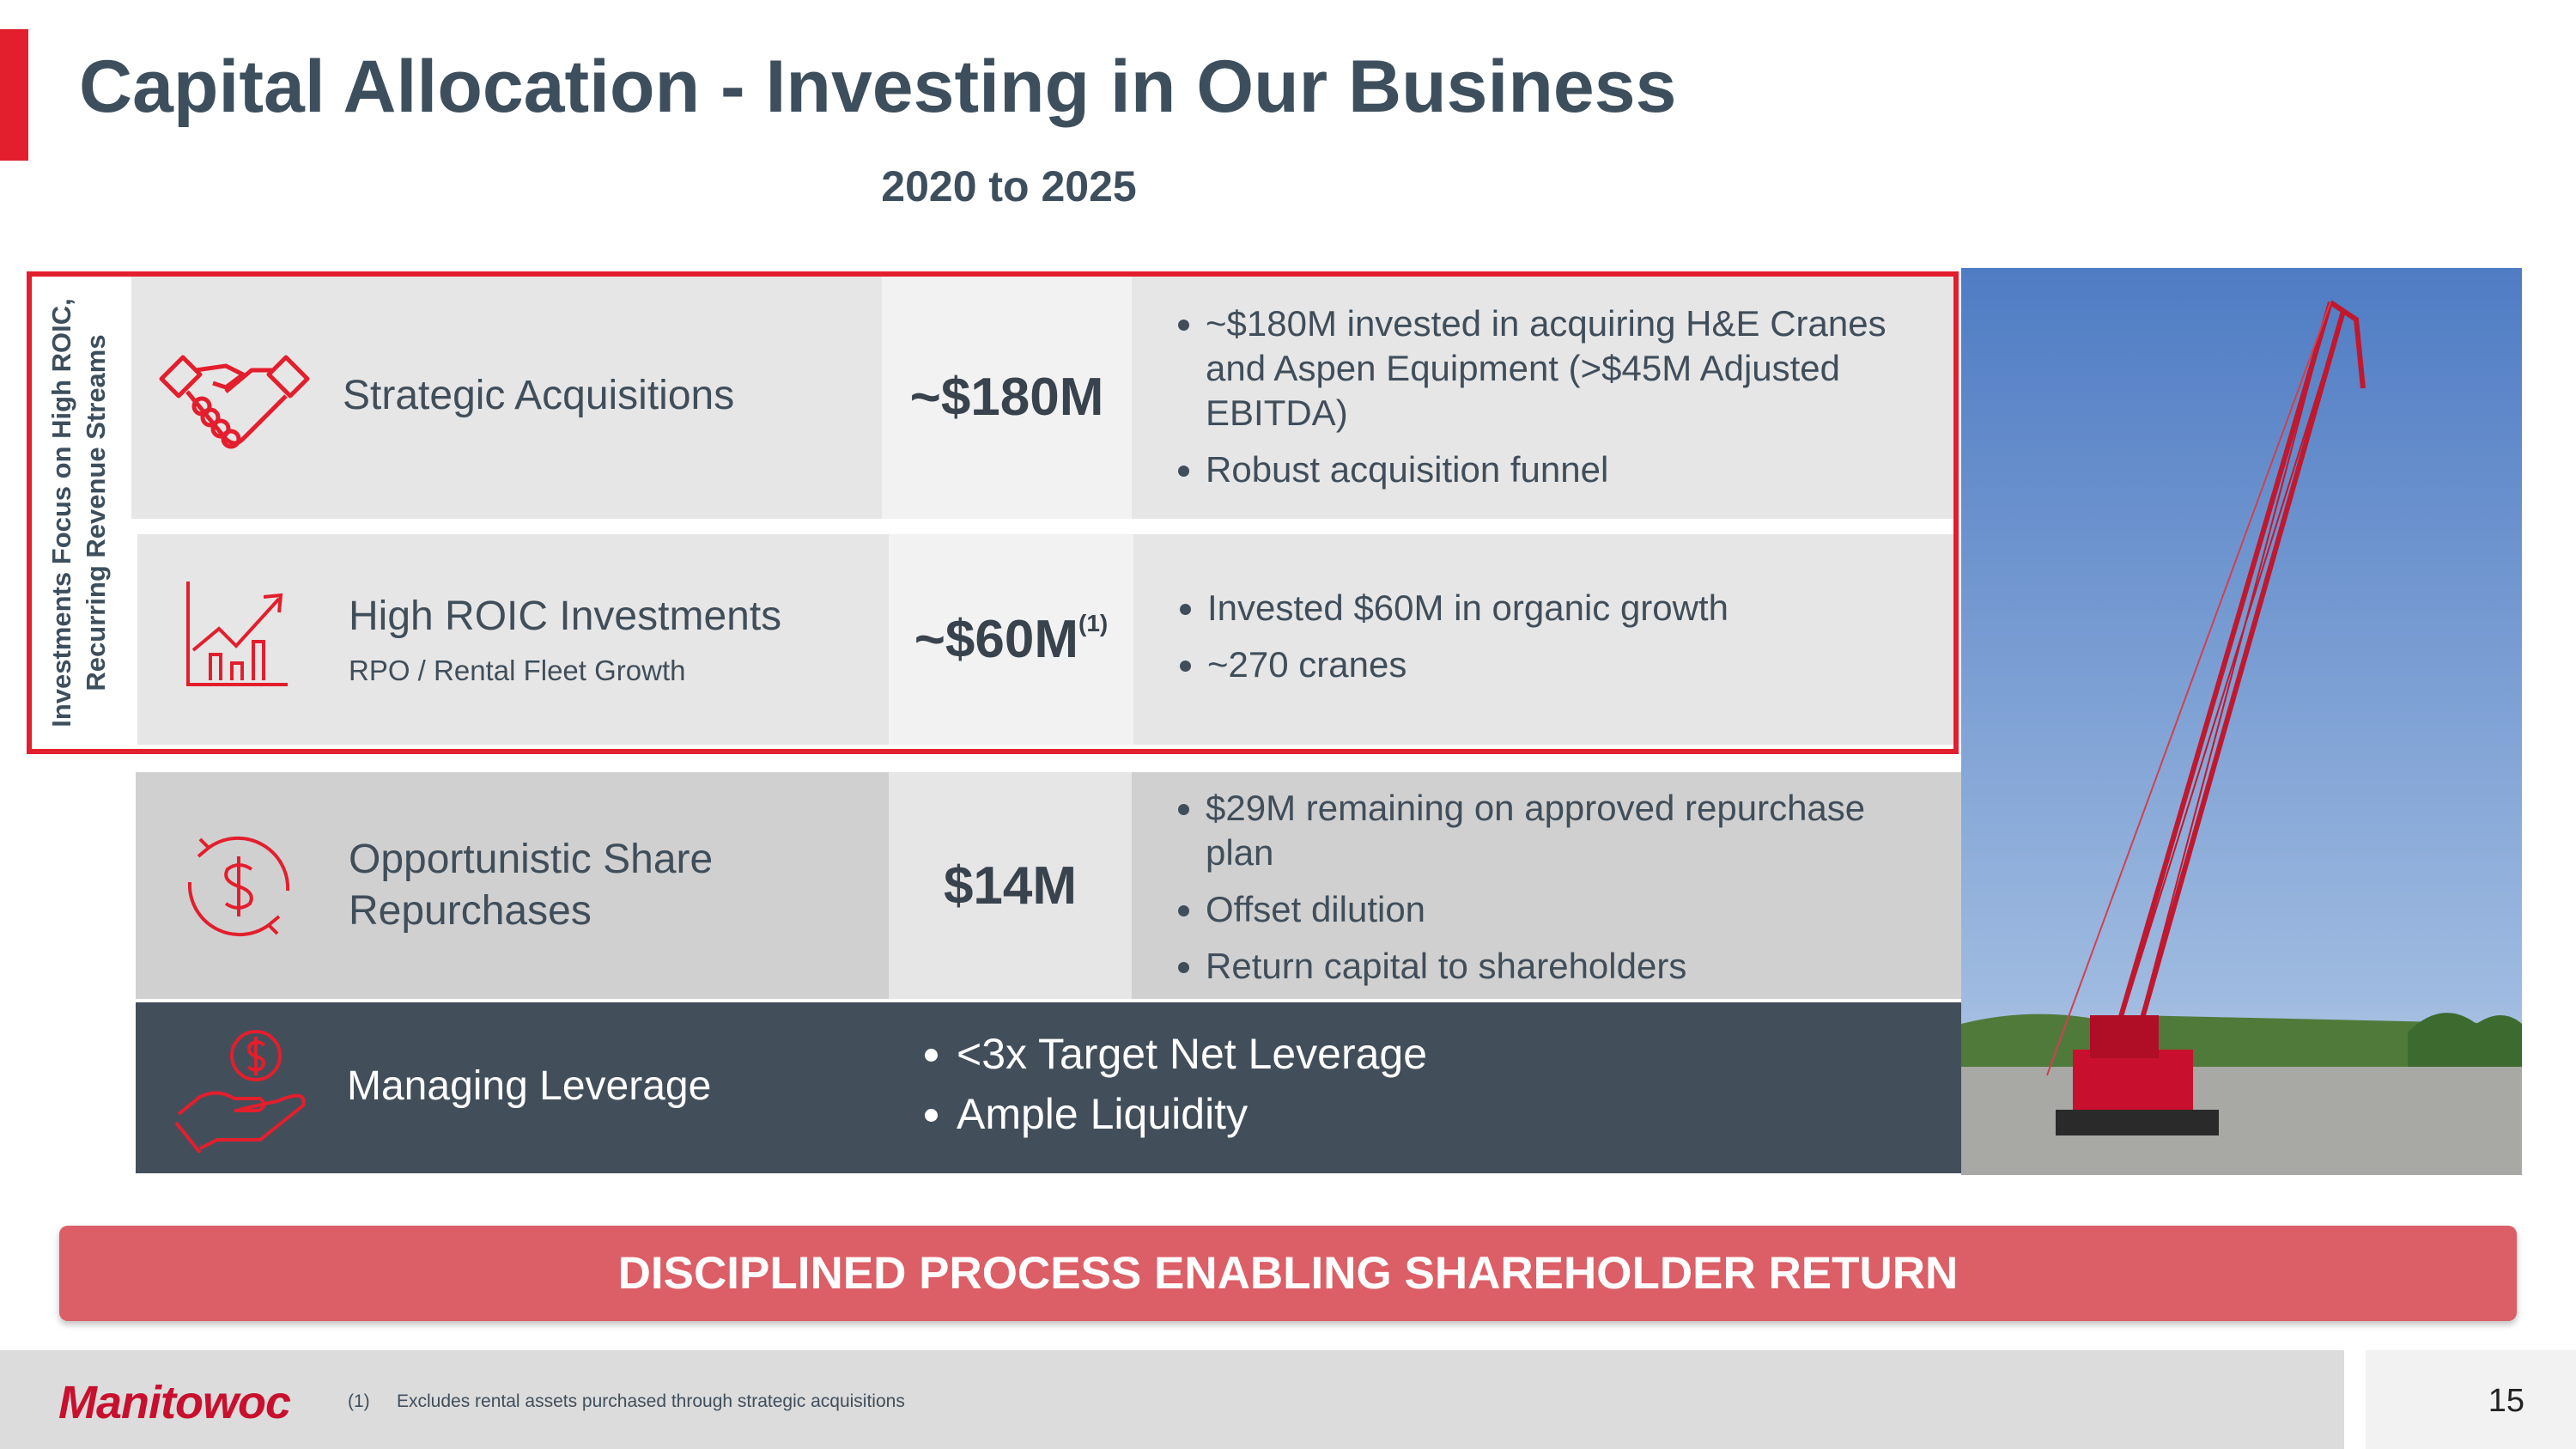 This screenshot has height=1449, width=2576. Describe the element at coordinates (530, 1086) in the screenshot. I see `row-label: Managing Leverage` at that location.